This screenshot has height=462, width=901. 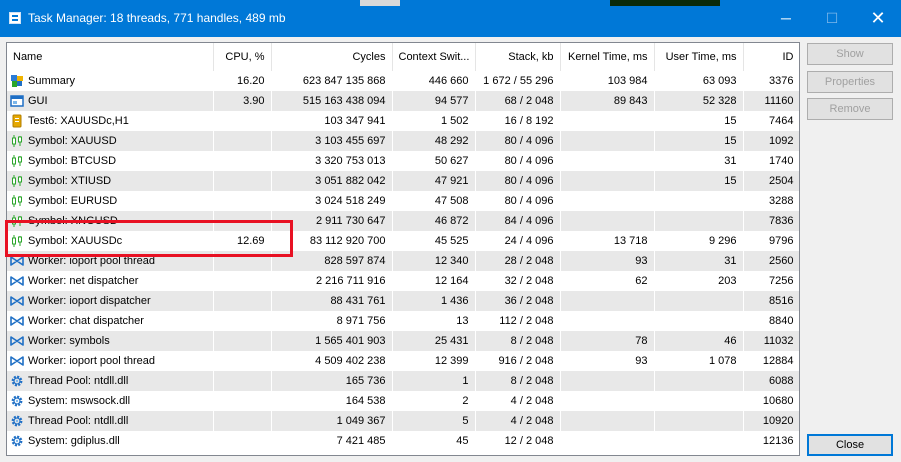 I want to click on cell-id: 7256, so click(x=771, y=281).